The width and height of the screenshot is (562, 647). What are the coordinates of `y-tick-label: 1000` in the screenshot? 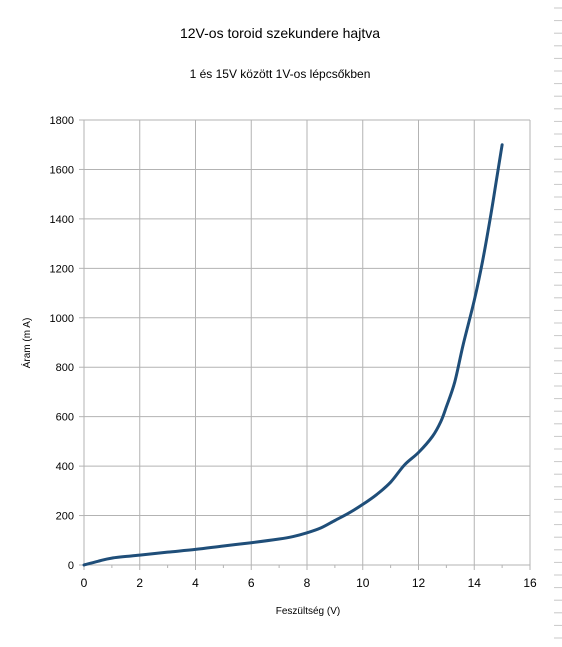 It's located at (62, 319).